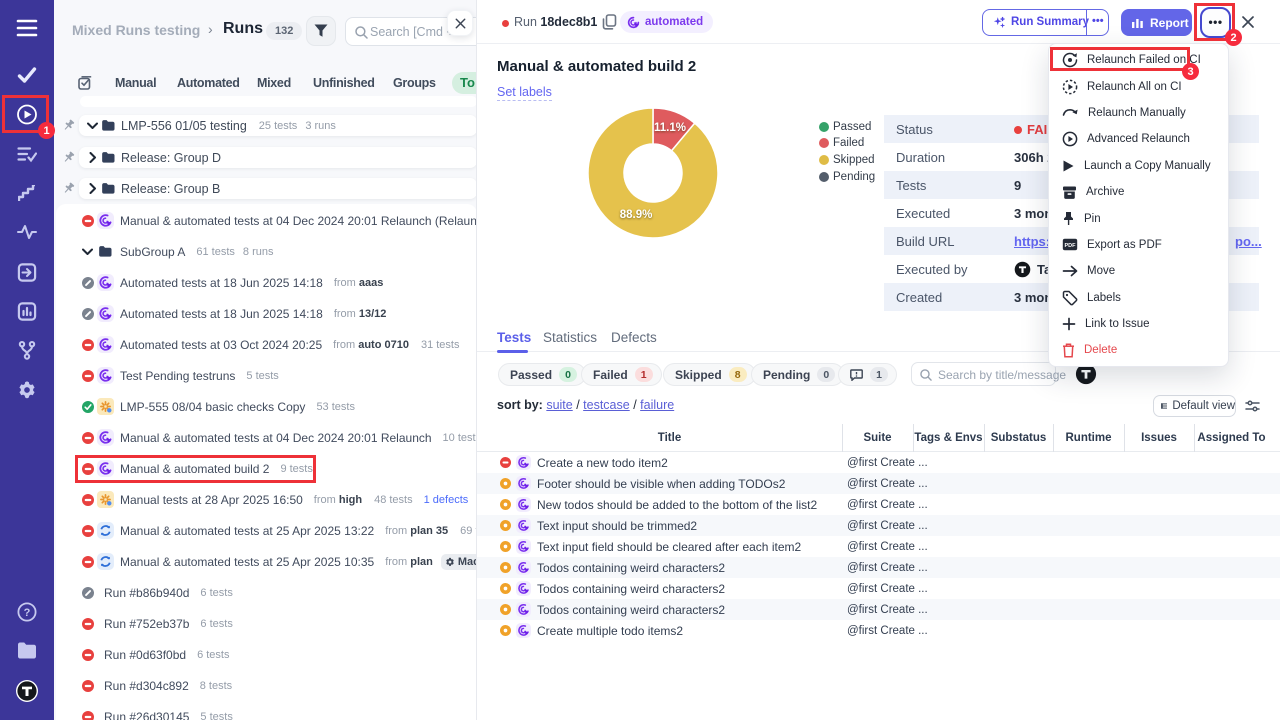 Image resolution: width=1280 pixels, height=720 pixels. What do you see at coordinates (670, 128) in the screenshot?
I see `svg-text: 11.1%` at bounding box center [670, 128].